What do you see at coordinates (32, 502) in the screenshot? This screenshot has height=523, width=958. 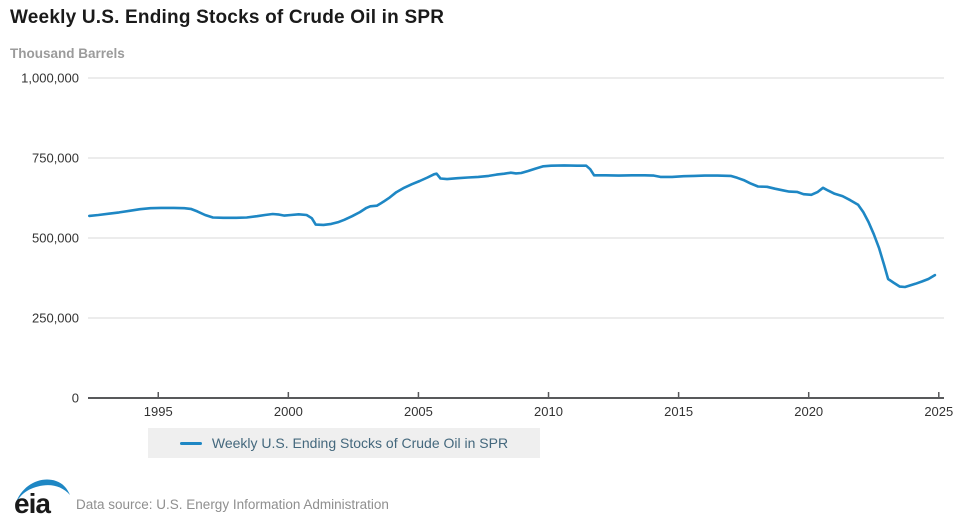 I see `eia-logo-text: eia` at bounding box center [32, 502].